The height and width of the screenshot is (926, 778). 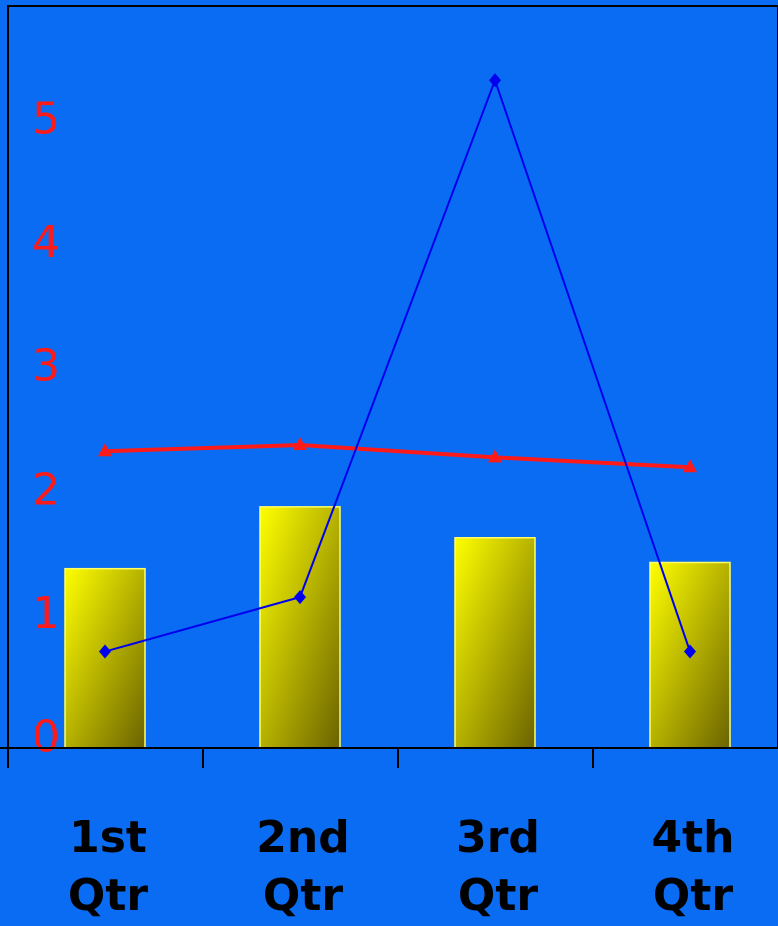 I want to click on y-tick-label: 2, so click(x=46, y=489).